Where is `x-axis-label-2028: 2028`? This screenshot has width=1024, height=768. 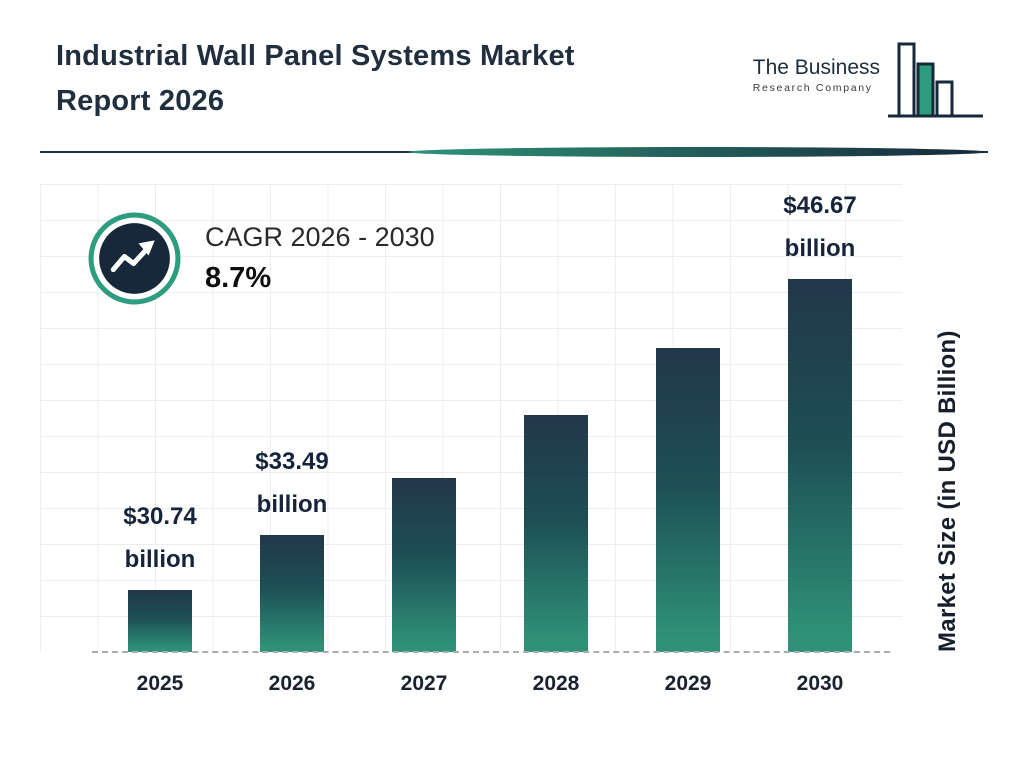
x-axis-label-2028: 2028 is located at coordinates (556, 683).